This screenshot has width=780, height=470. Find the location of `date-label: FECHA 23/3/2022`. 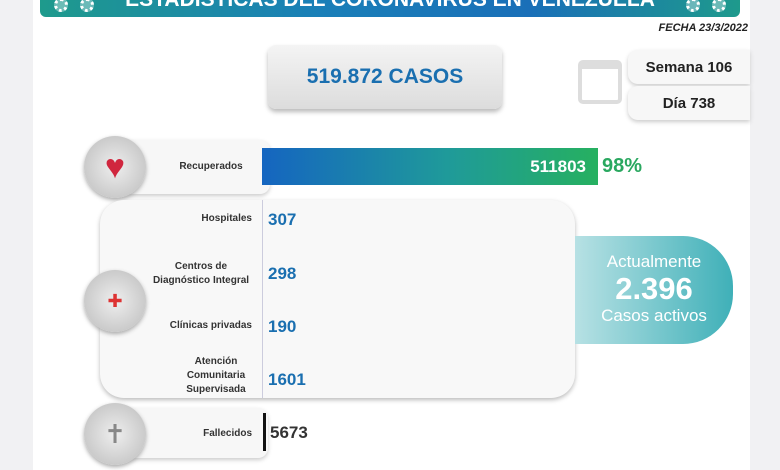

date-label: FECHA 23/3/2022 is located at coordinates (703, 28).